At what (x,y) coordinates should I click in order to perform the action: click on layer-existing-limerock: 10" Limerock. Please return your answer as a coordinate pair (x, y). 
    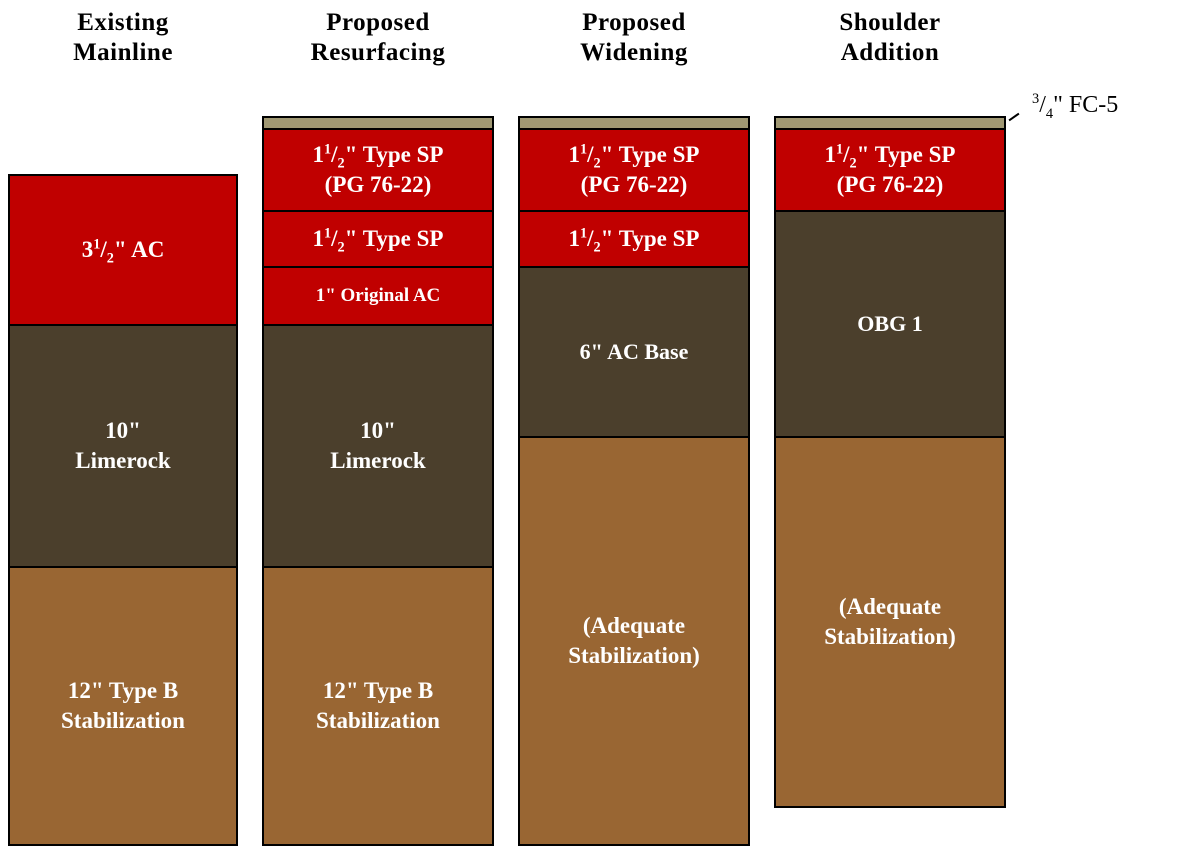
    Looking at the image, I should click on (123, 446).